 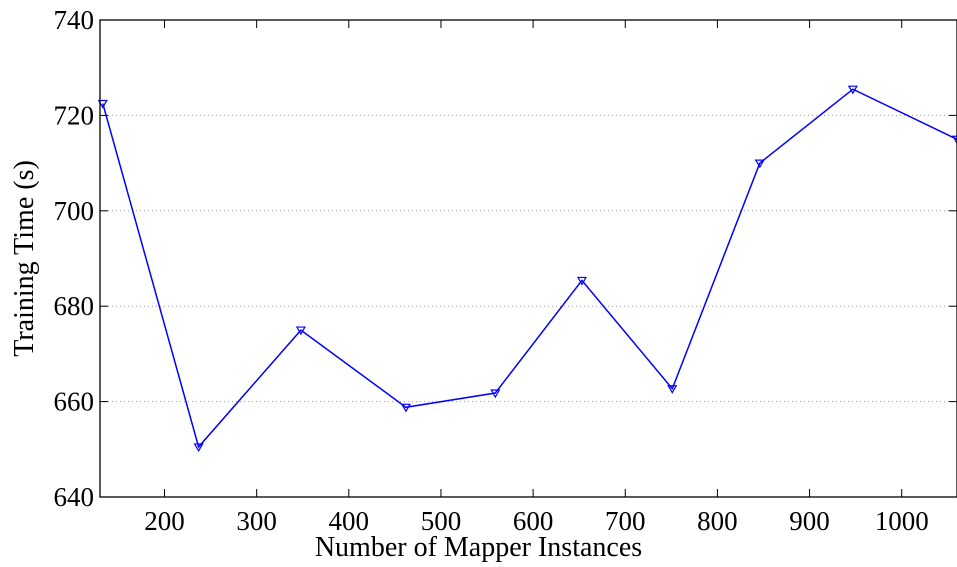 What do you see at coordinates (478, 547) in the screenshot?
I see `x-axis-title: Number of Mapper Instances` at bounding box center [478, 547].